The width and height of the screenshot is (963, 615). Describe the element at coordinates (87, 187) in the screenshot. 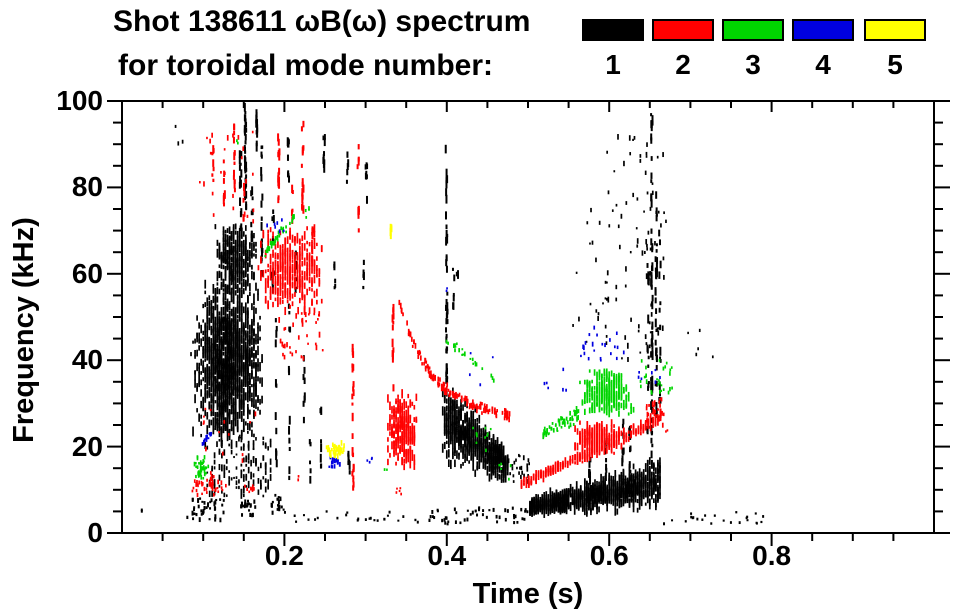

I see `y-tick-label-80: 80` at that location.